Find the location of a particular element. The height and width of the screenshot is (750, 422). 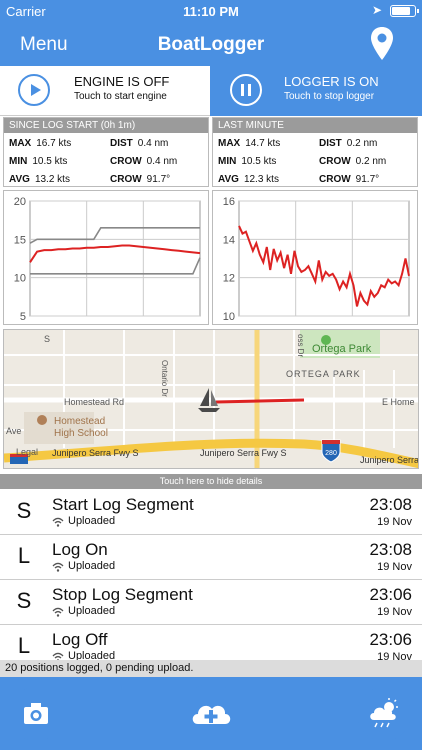

stat-dist: DIST 0.4 nm is located at coordinates (139, 143).